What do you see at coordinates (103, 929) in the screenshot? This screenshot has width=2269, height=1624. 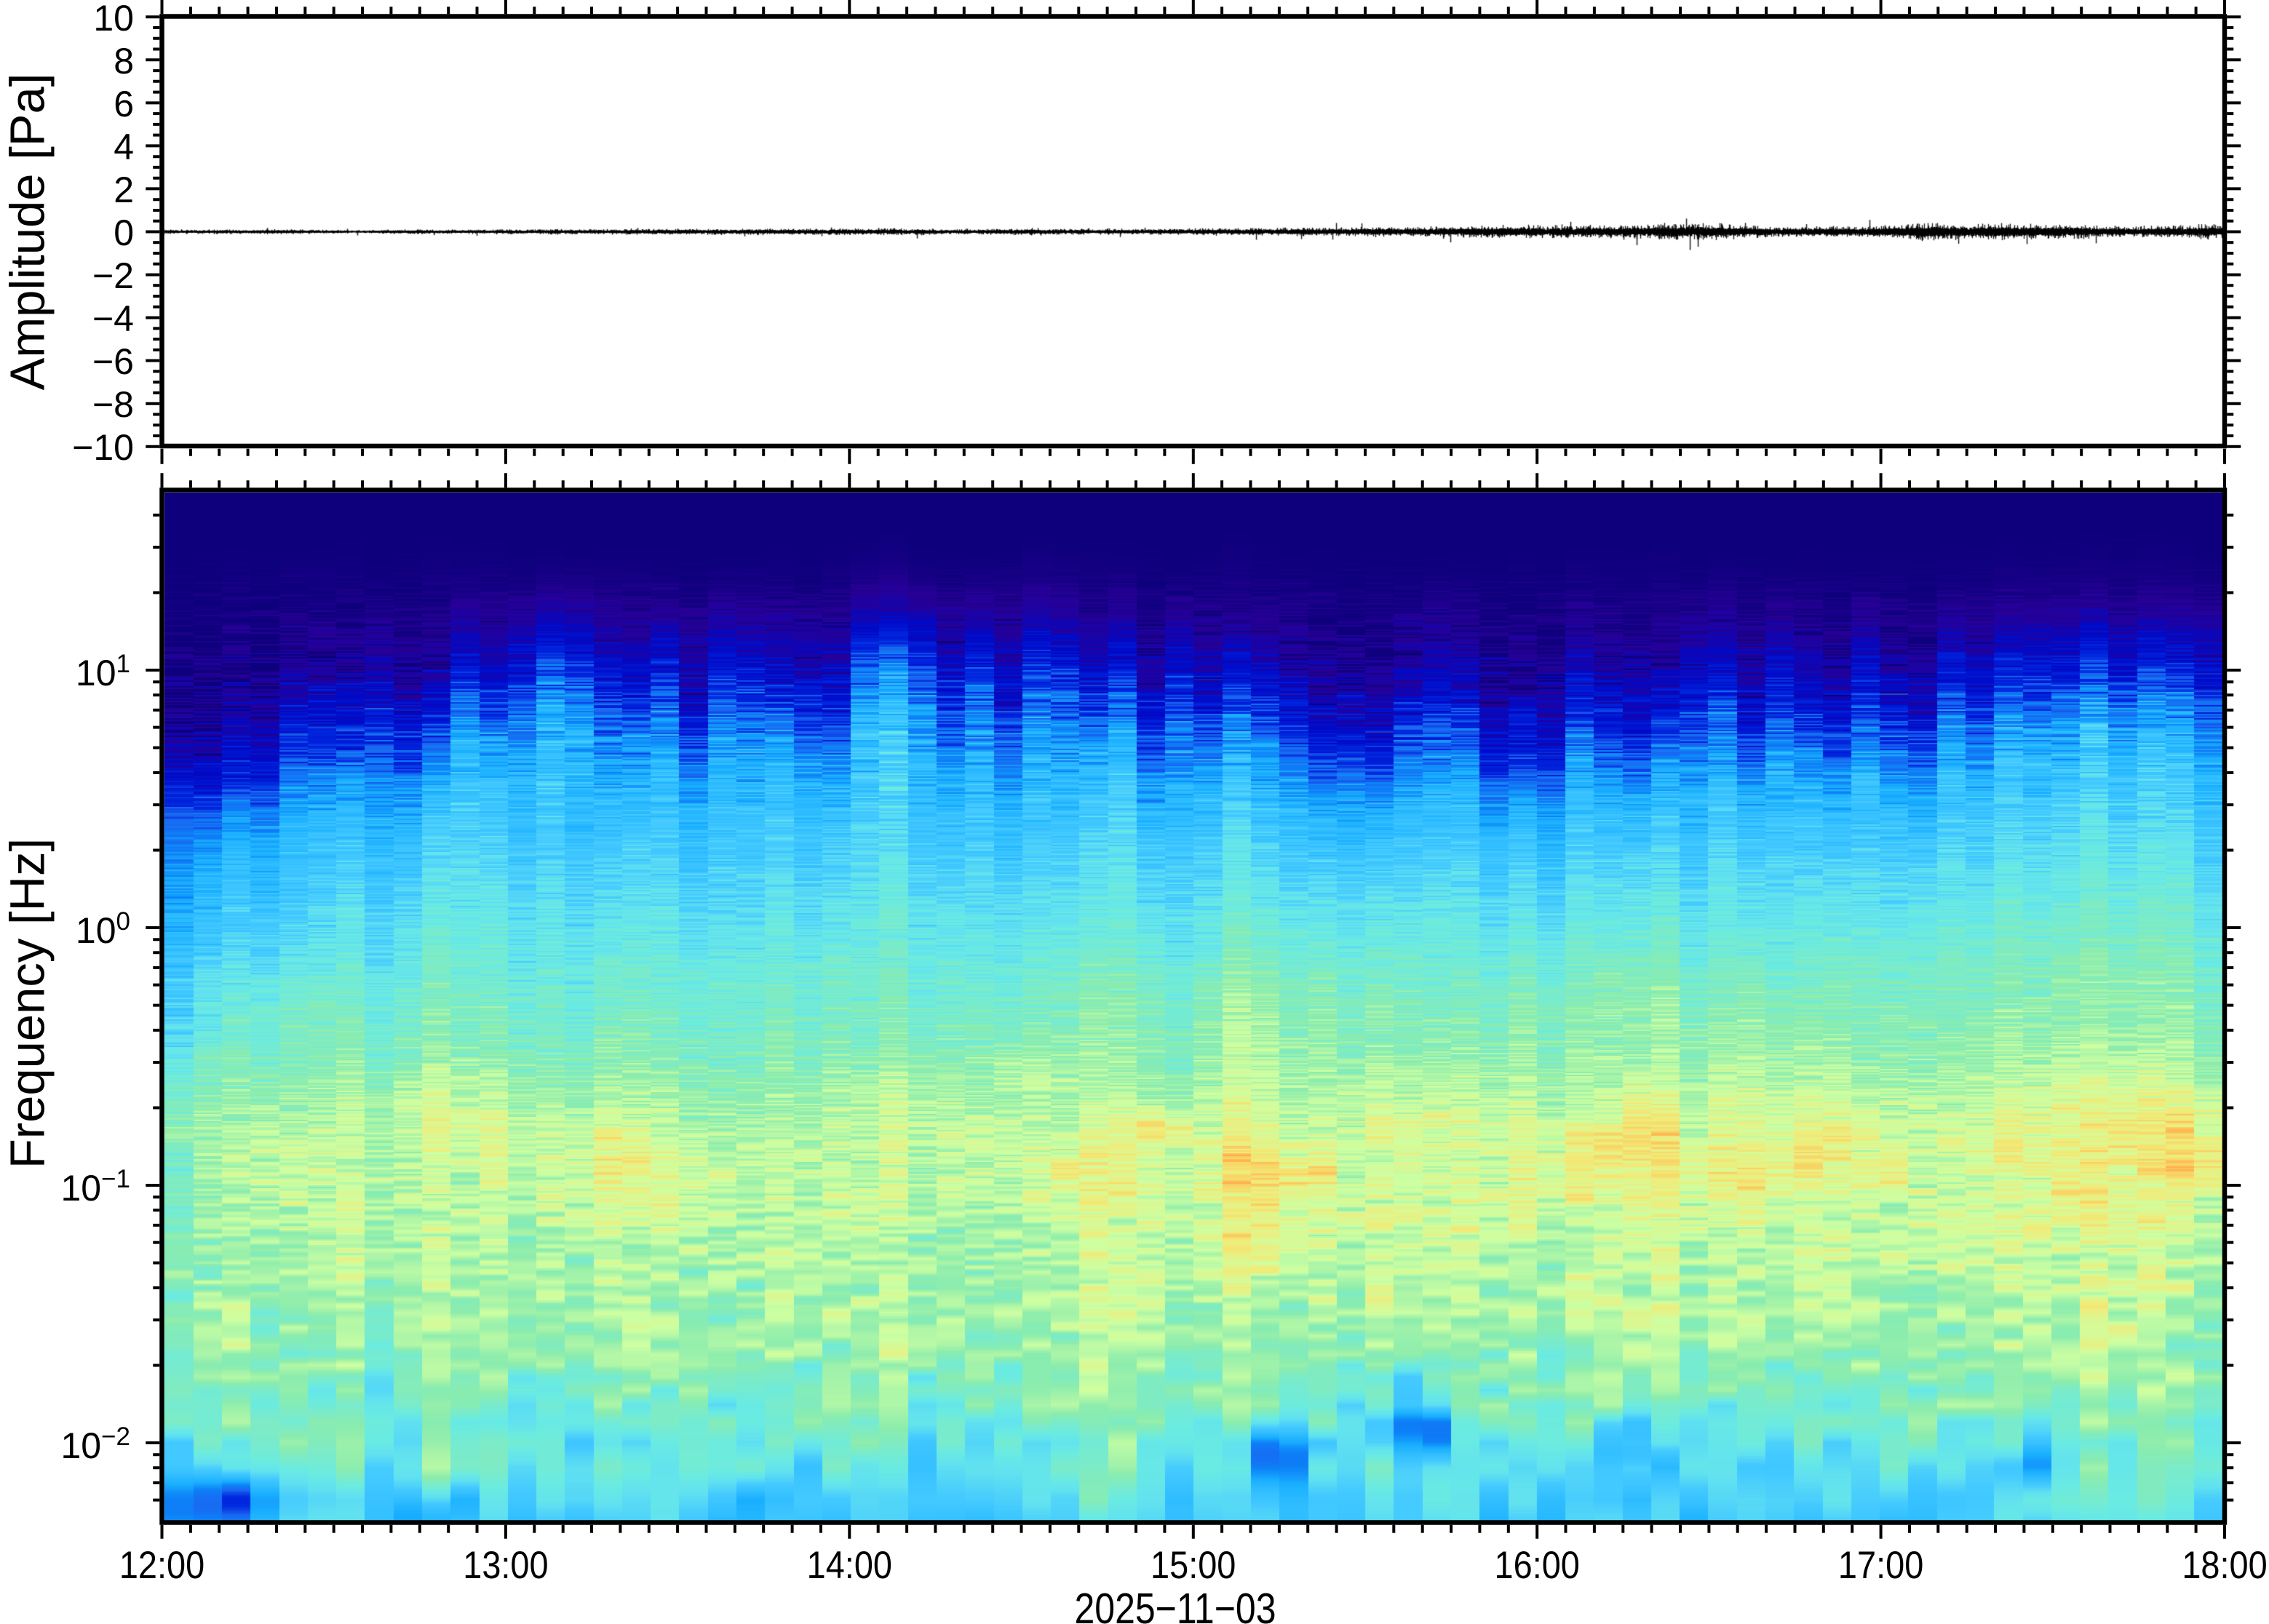 I see `svg-text: 10⁰` at bounding box center [103, 929].